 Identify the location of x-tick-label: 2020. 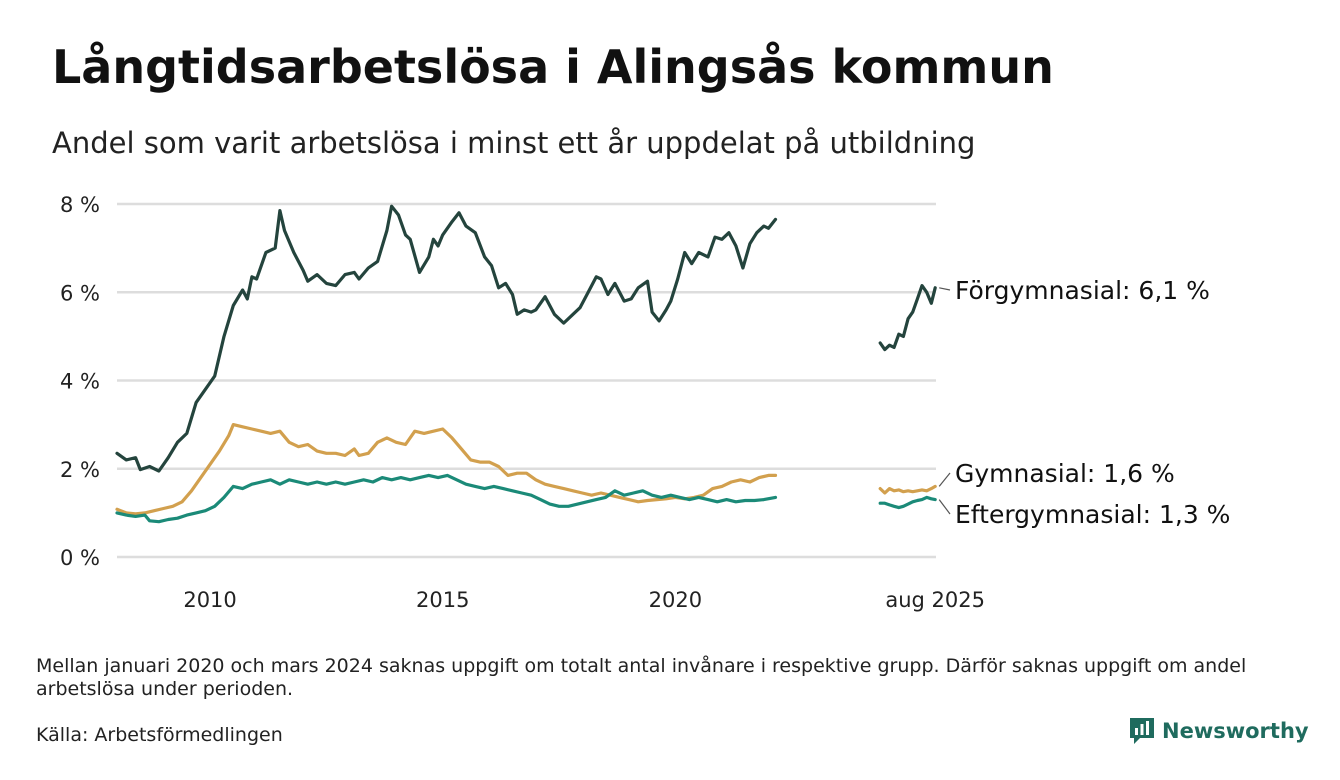
(675, 600).